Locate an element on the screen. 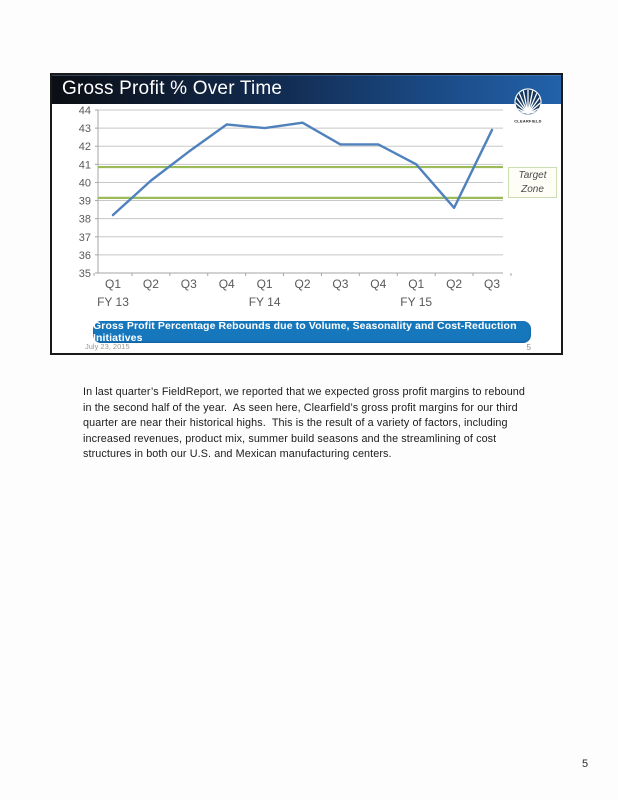 This screenshot has width=618, height=800. fiscal-year-label: FY 13 is located at coordinates (113, 302).